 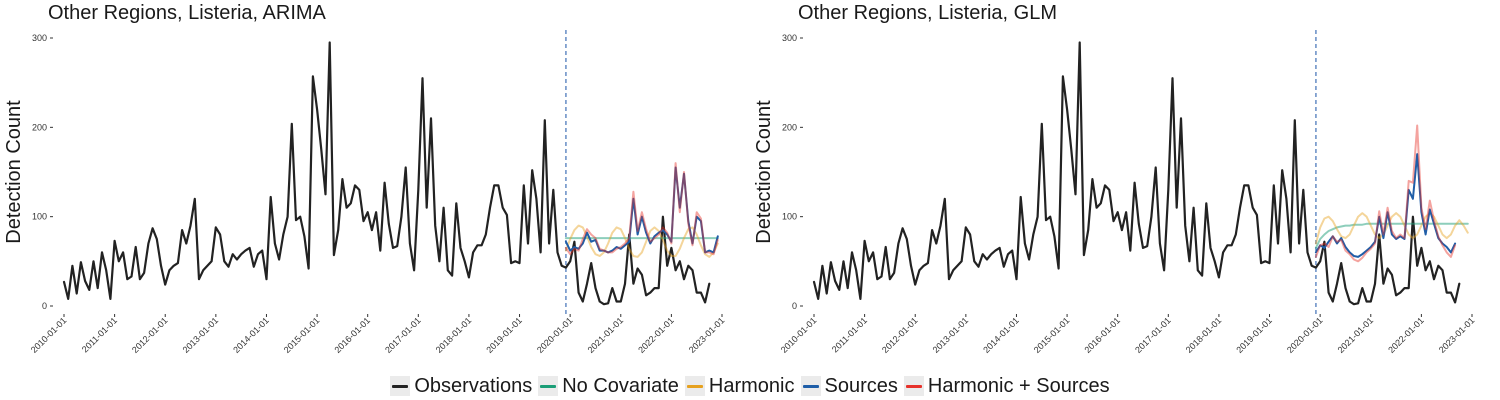 I want to click on legend-item-harmonic: Harmonic, so click(x=739, y=386).